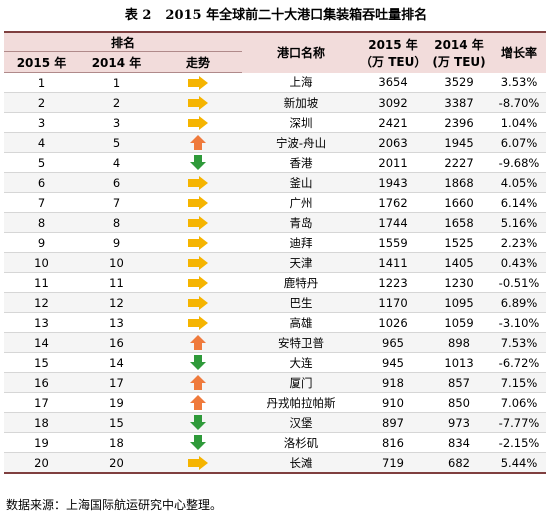 The image size is (552, 517). What do you see at coordinates (393, 322) in the screenshot?
I see `teu-2015-cell: 1026` at bounding box center [393, 322].